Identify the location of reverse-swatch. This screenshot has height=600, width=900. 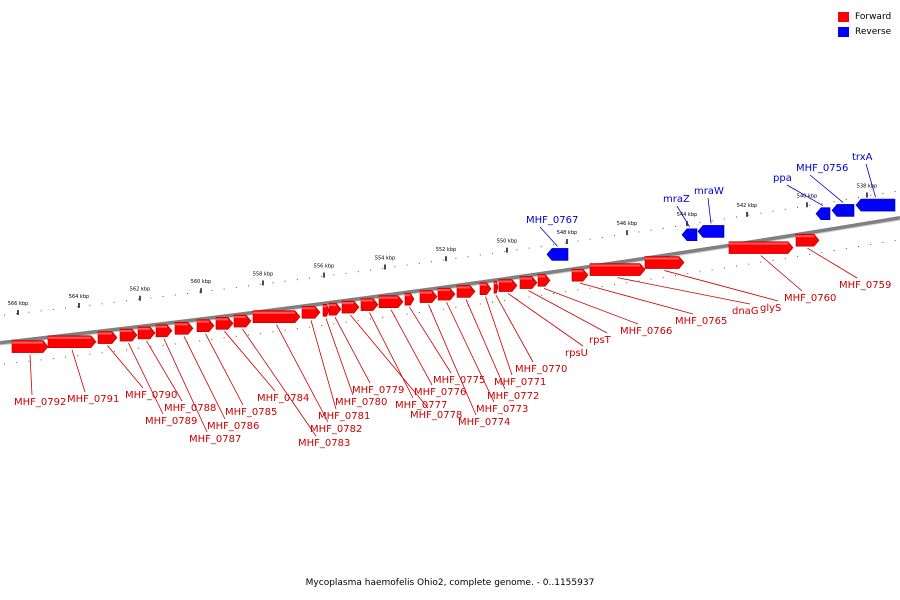
(843, 31).